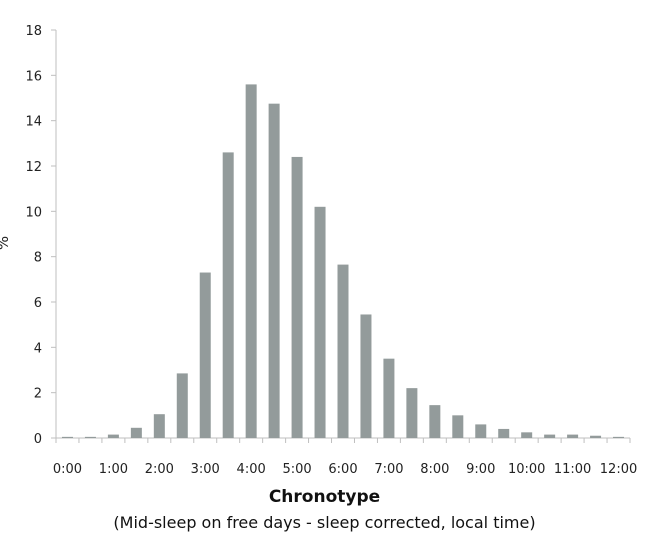 This screenshot has height=553, width=649. What do you see at coordinates (113, 469) in the screenshot?
I see `x-tick-label: 1:00` at bounding box center [113, 469].